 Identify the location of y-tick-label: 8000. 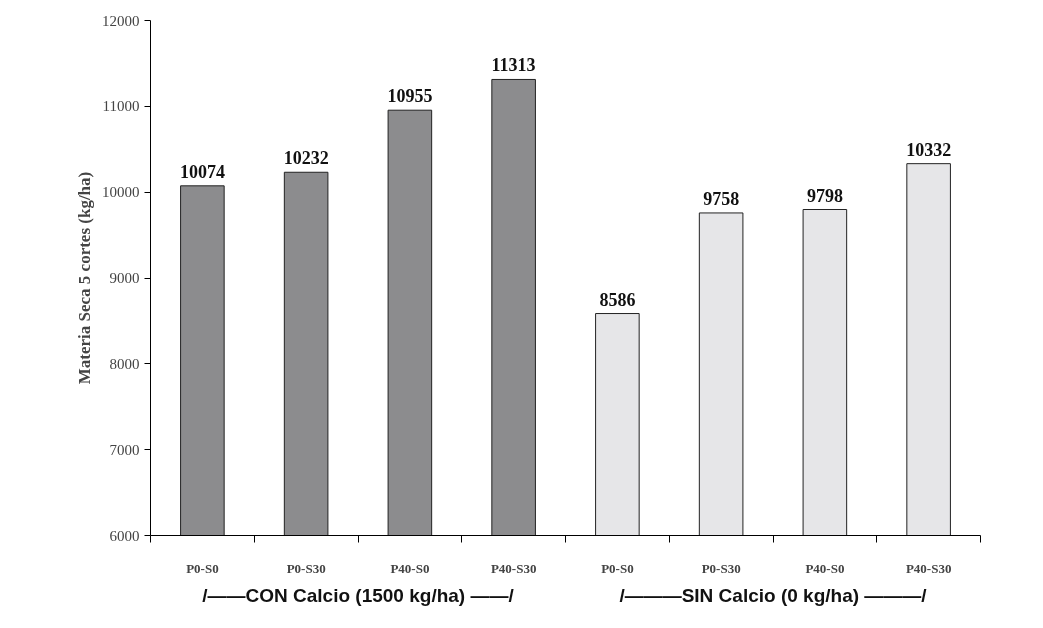
(124, 363).